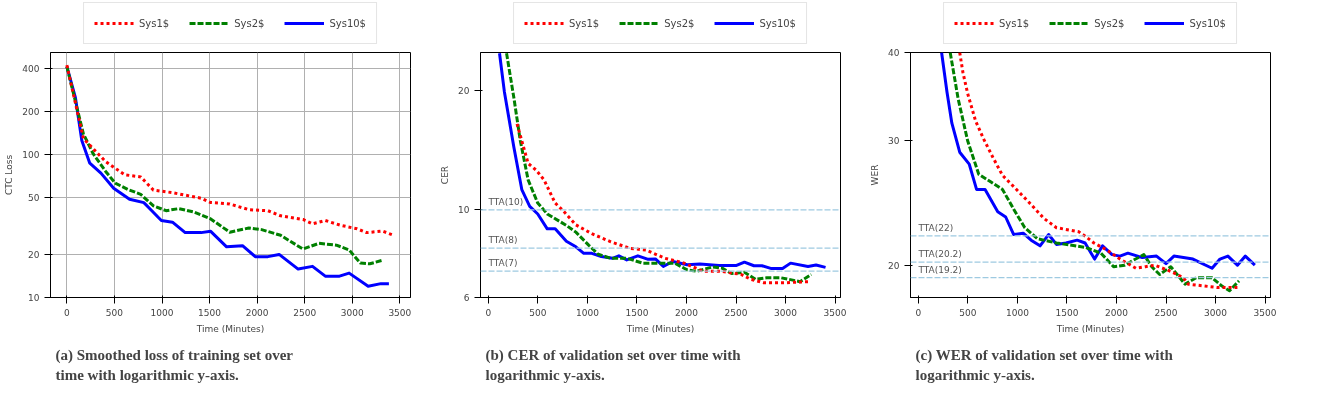 This screenshot has height=412, width=1338. Describe the element at coordinates (502, 240) in the screenshot. I see `ref-line-label: TTA(8)` at that location.